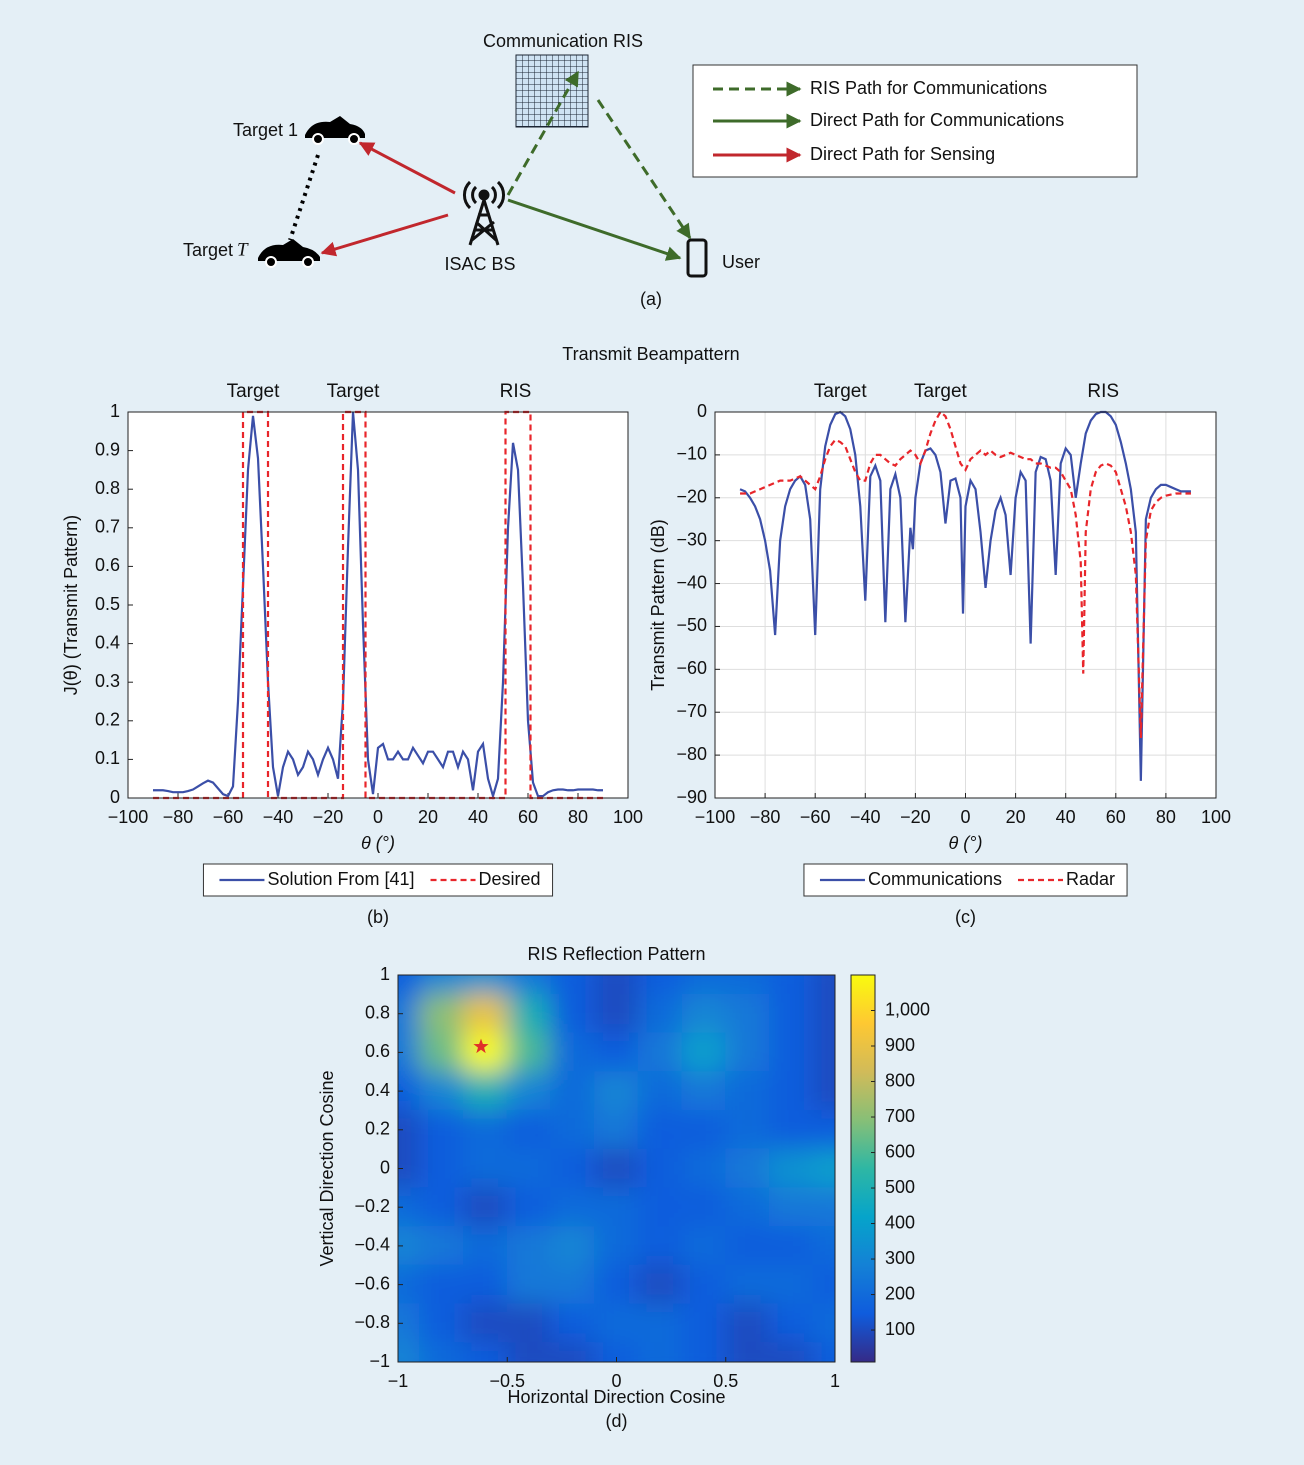  I want to click on x-tick-label: −80, so click(178, 817).